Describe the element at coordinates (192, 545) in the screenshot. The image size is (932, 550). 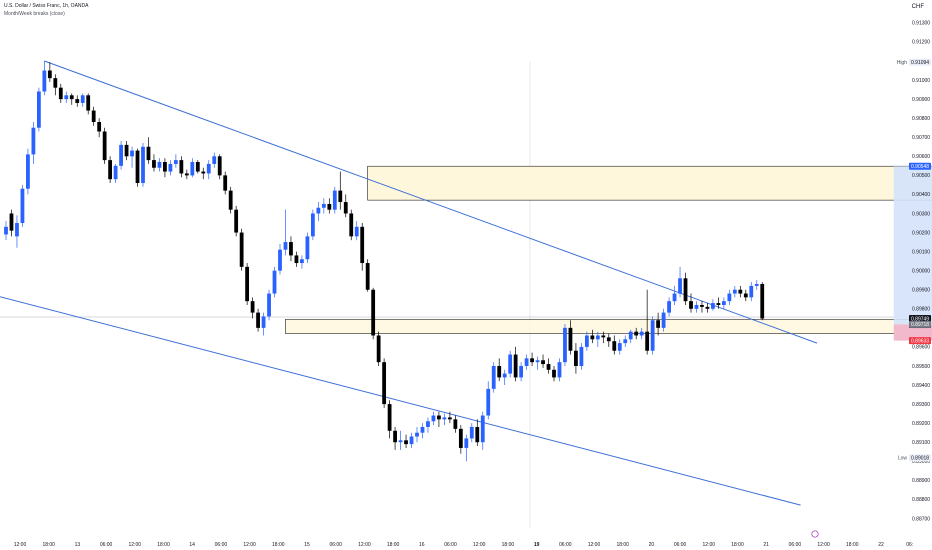
I see `time-tick-label: 14` at that location.